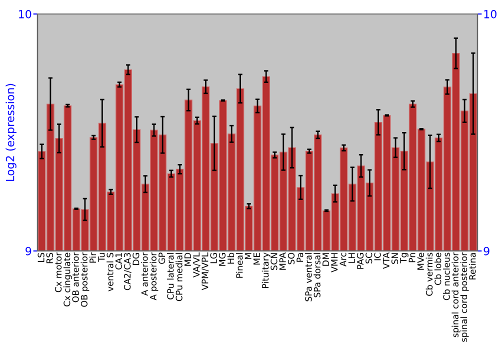 Image resolution: width=500 pixels, height=350 pixels. Describe the element at coordinates (351, 258) in the screenshot. I see `x-tick-label: LH` at that location.